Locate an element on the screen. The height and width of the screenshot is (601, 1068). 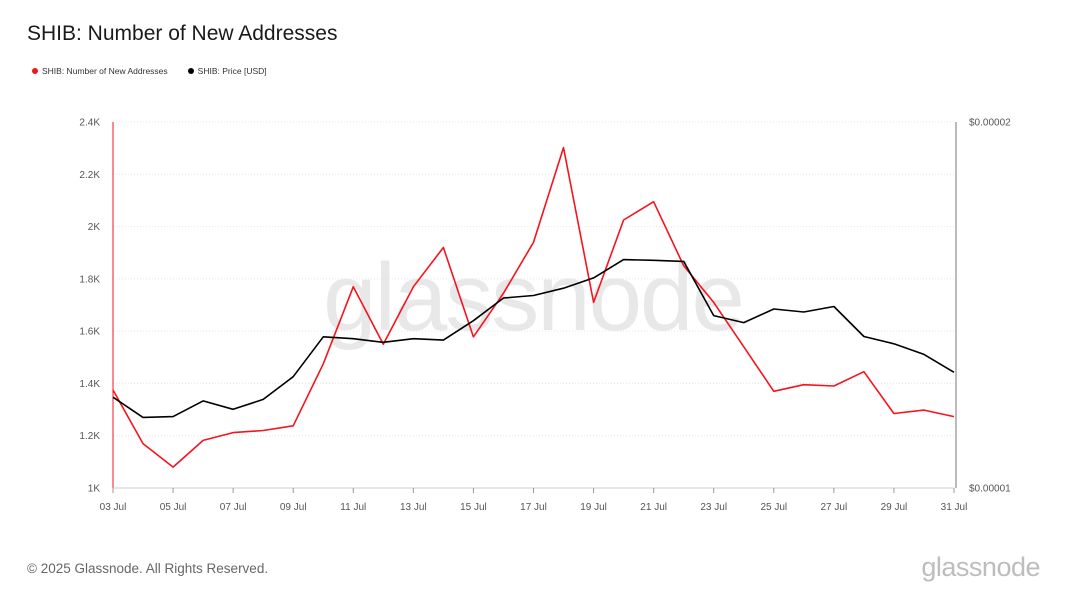
x-tick-label: 19 Jul is located at coordinates (593, 507).